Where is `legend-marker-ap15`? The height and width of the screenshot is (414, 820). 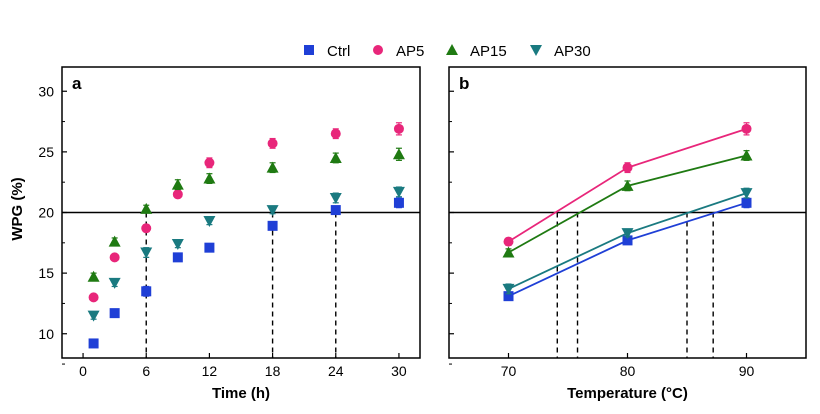
legend-marker-ap15 is located at coordinates (452, 49).